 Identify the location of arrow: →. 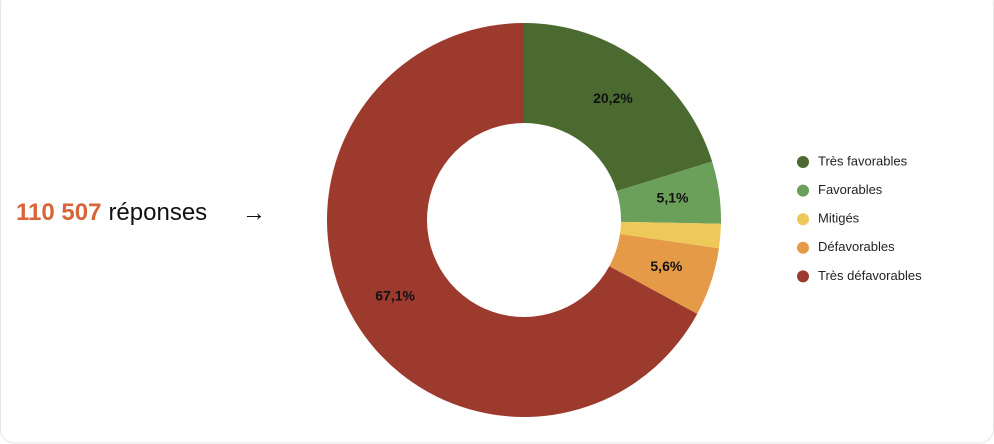
(254, 212).